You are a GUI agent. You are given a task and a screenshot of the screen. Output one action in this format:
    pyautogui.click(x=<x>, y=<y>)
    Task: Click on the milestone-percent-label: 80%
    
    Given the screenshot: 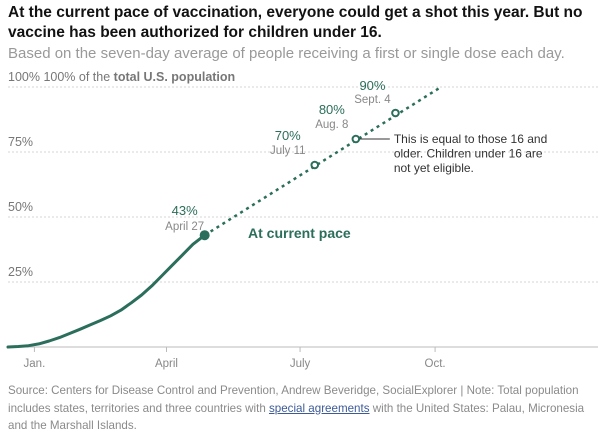 What is the action you would take?
    pyautogui.click(x=332, y=109)
    